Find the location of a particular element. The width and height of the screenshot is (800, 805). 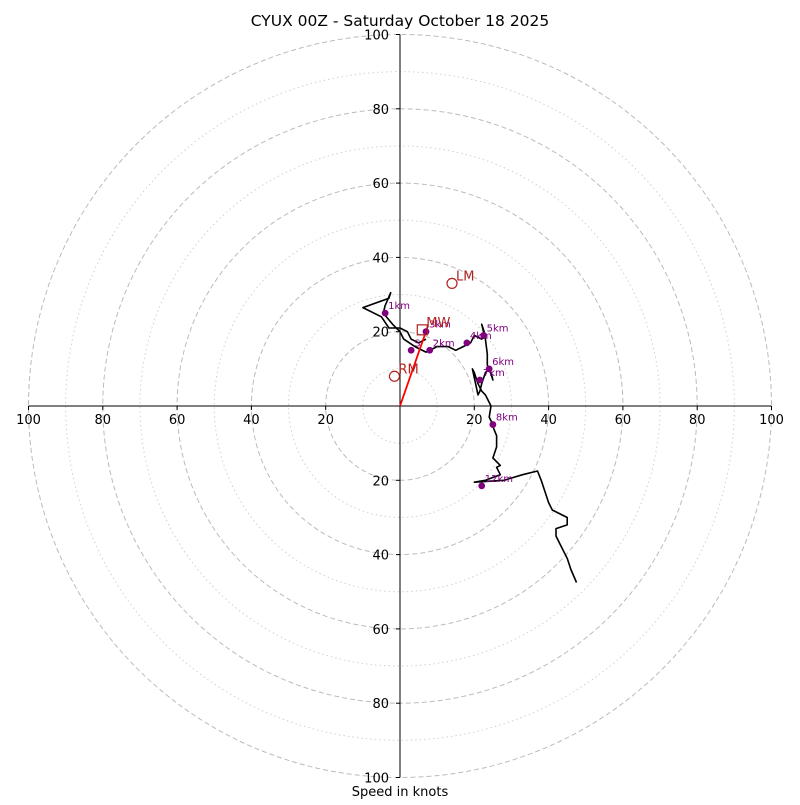

height-marker-label: 6km is located at coordinates (503, 362).